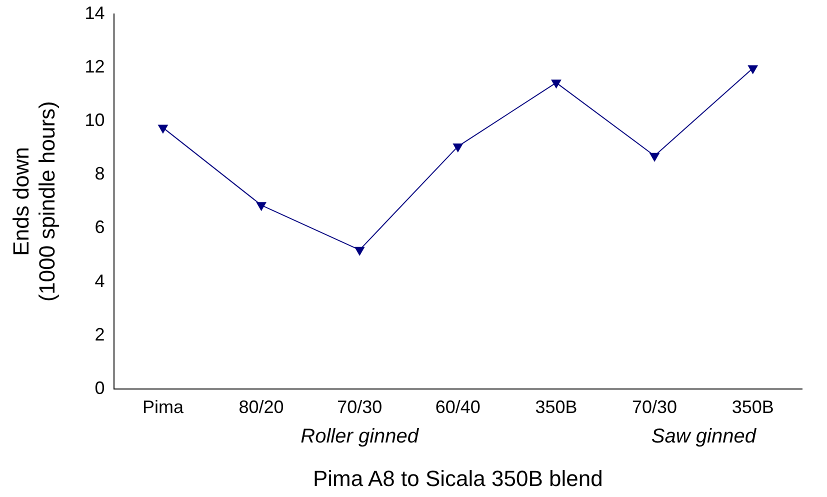  Describe the element at coordinates (163, 406) in the screenshot. I see `x-tick-label: Pima` at that location.